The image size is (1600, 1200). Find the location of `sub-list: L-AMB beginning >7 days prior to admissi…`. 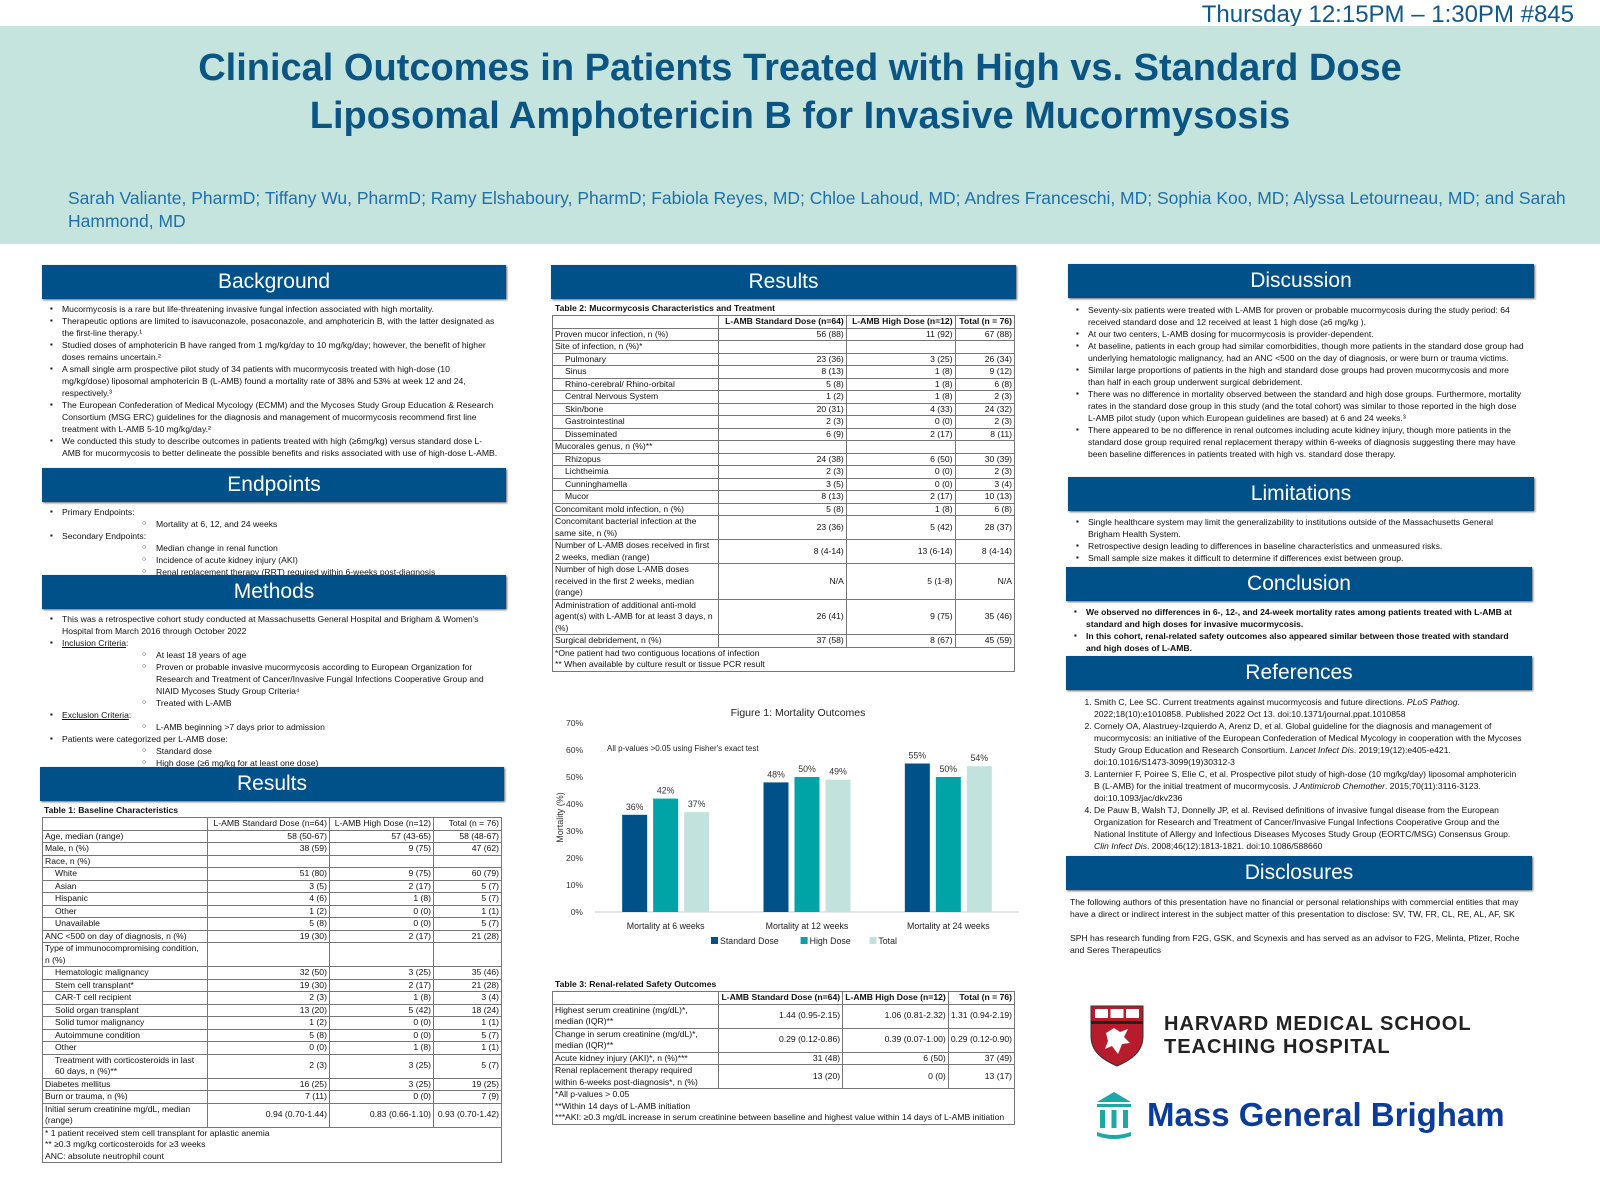

sub-list: L-AMB beginning >7 days prior to admissi… is located at coordinates (280, 727).